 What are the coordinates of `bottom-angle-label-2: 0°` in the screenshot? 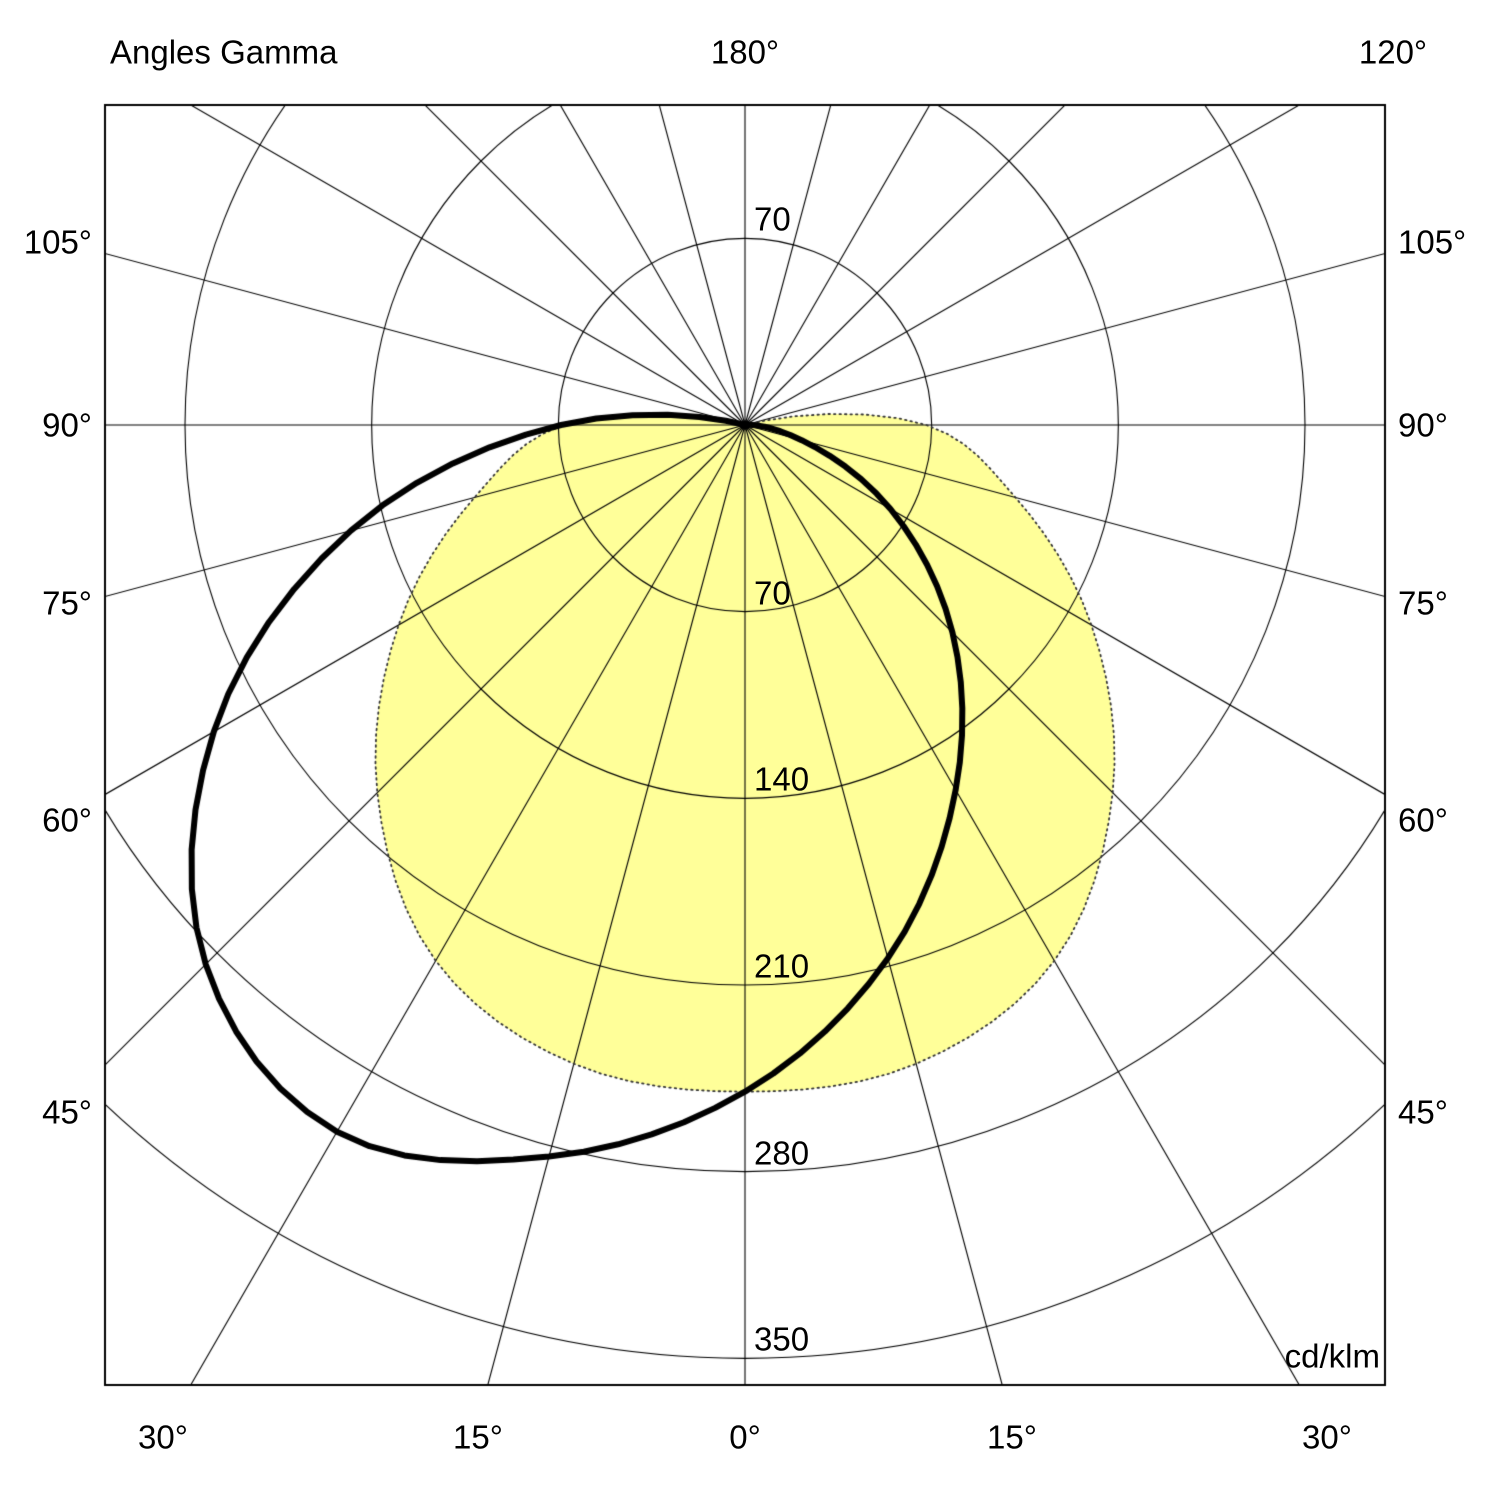 It's located at (745, 1437).